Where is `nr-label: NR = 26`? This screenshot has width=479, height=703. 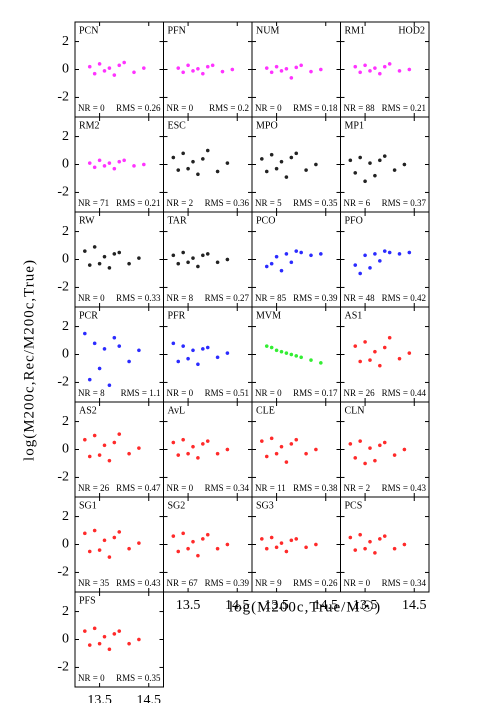 nr-label: NR = 26 is located at coordinates (94, 488).